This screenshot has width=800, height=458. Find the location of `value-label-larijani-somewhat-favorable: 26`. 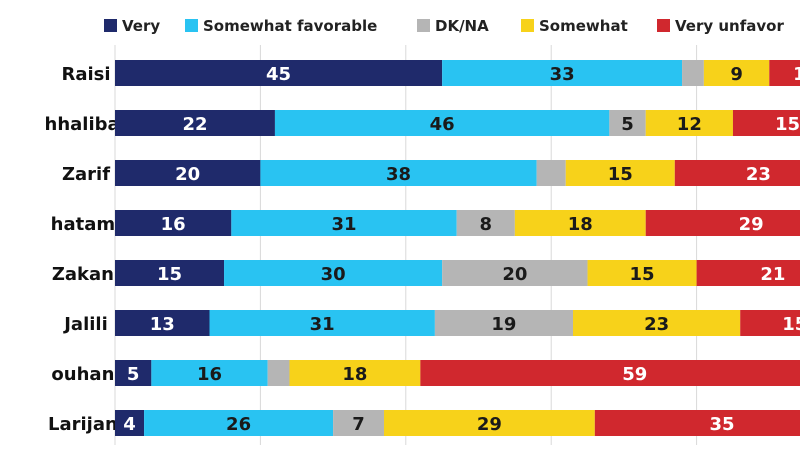

value-label-larijani-somewhat-favorable: 26 is located at coordinates (238, 424).